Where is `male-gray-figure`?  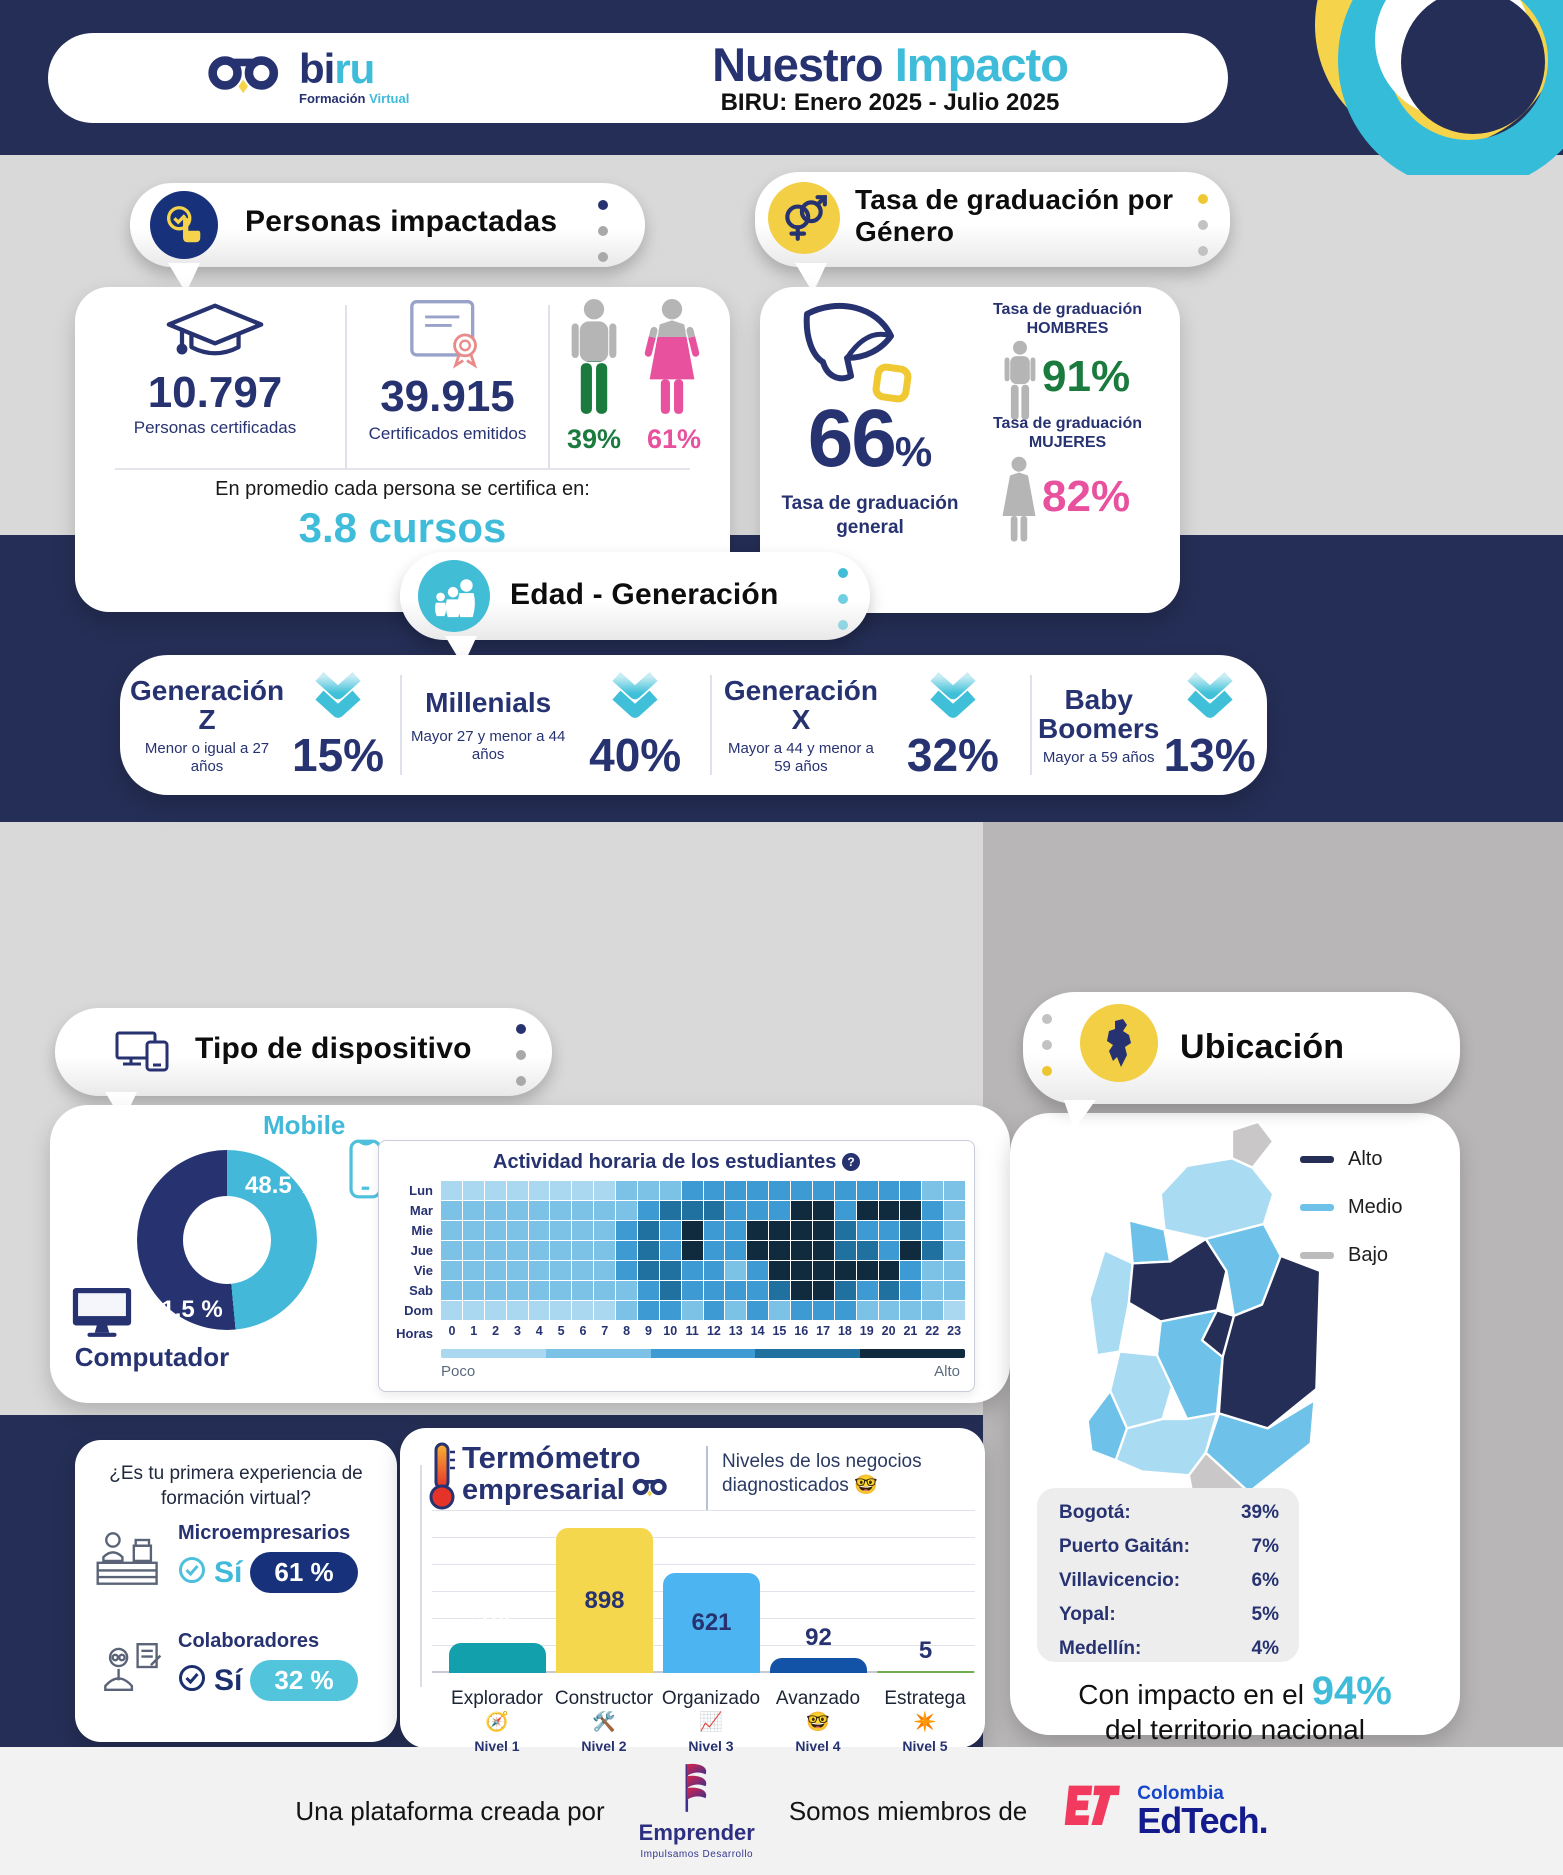
male-gray-figure is located at coordinates (1020, 384).